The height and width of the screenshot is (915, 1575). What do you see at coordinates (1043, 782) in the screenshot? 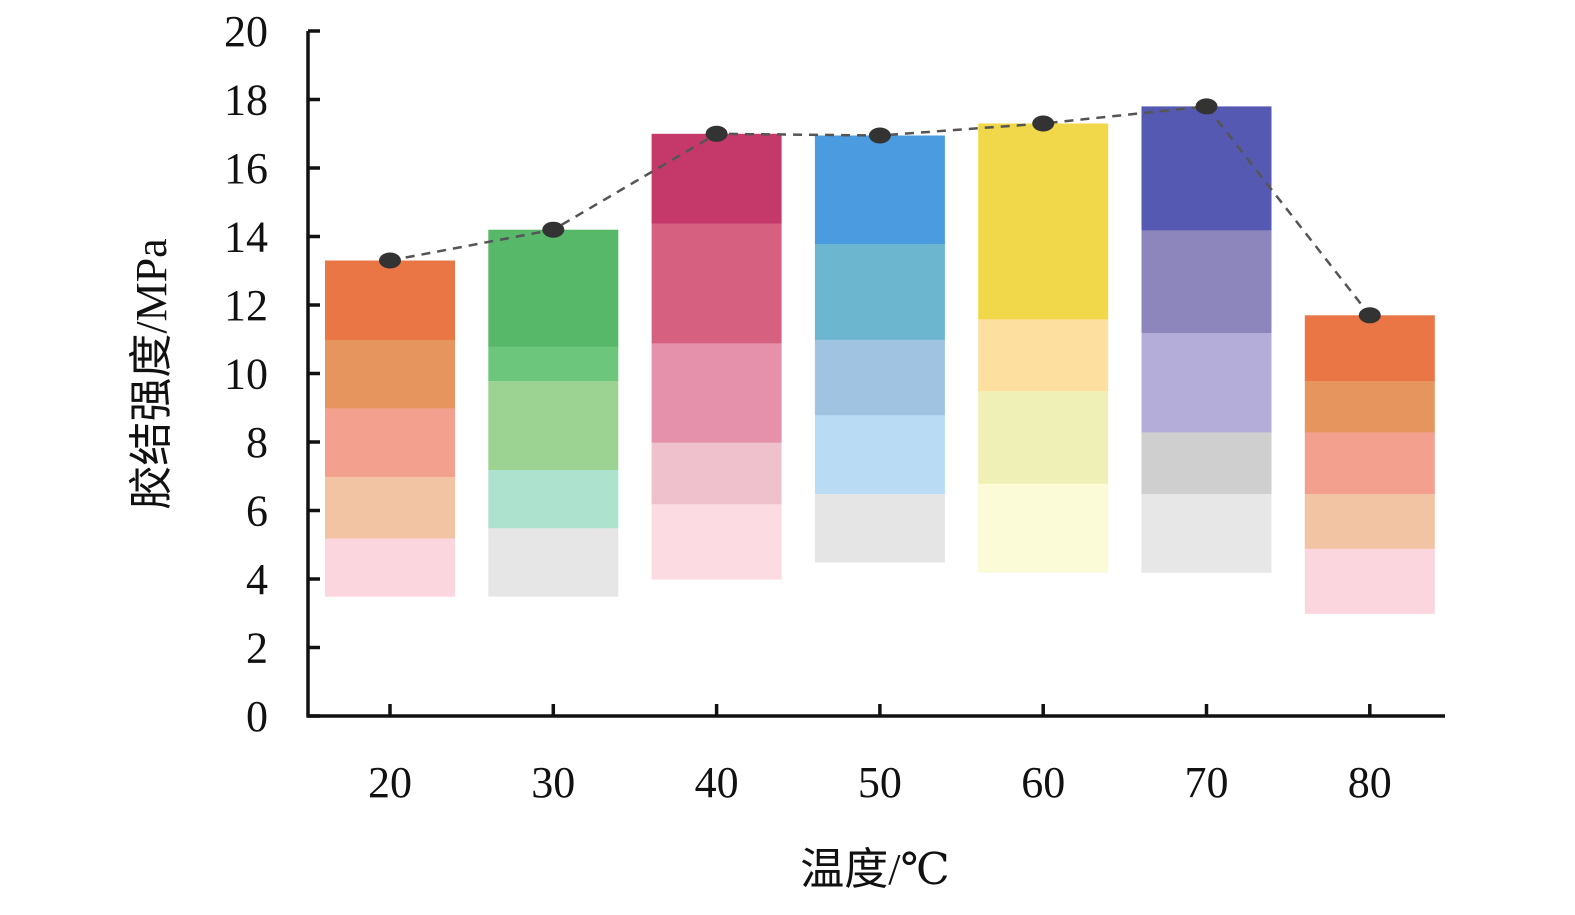
I see `x-tick-label-60: 60` at bounding box center [1043, 782].